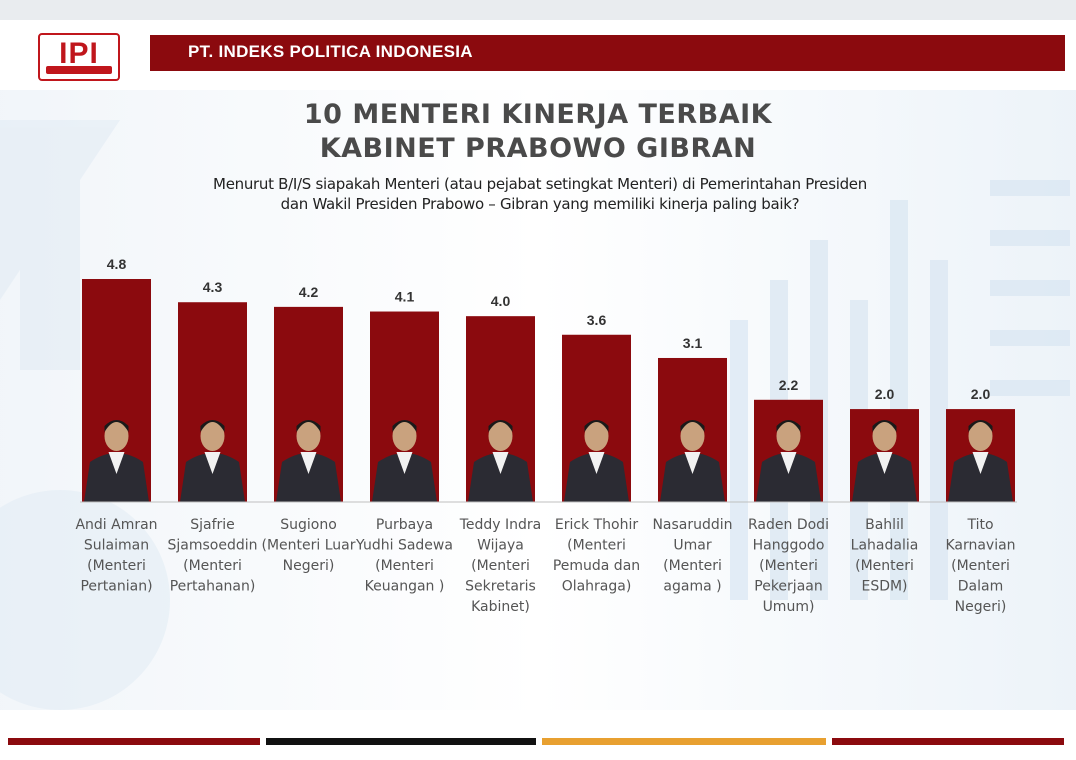  What do you see at coordinates (607, 53) in the screenshot?
I see `header-band` at bounding box center [607, 53].